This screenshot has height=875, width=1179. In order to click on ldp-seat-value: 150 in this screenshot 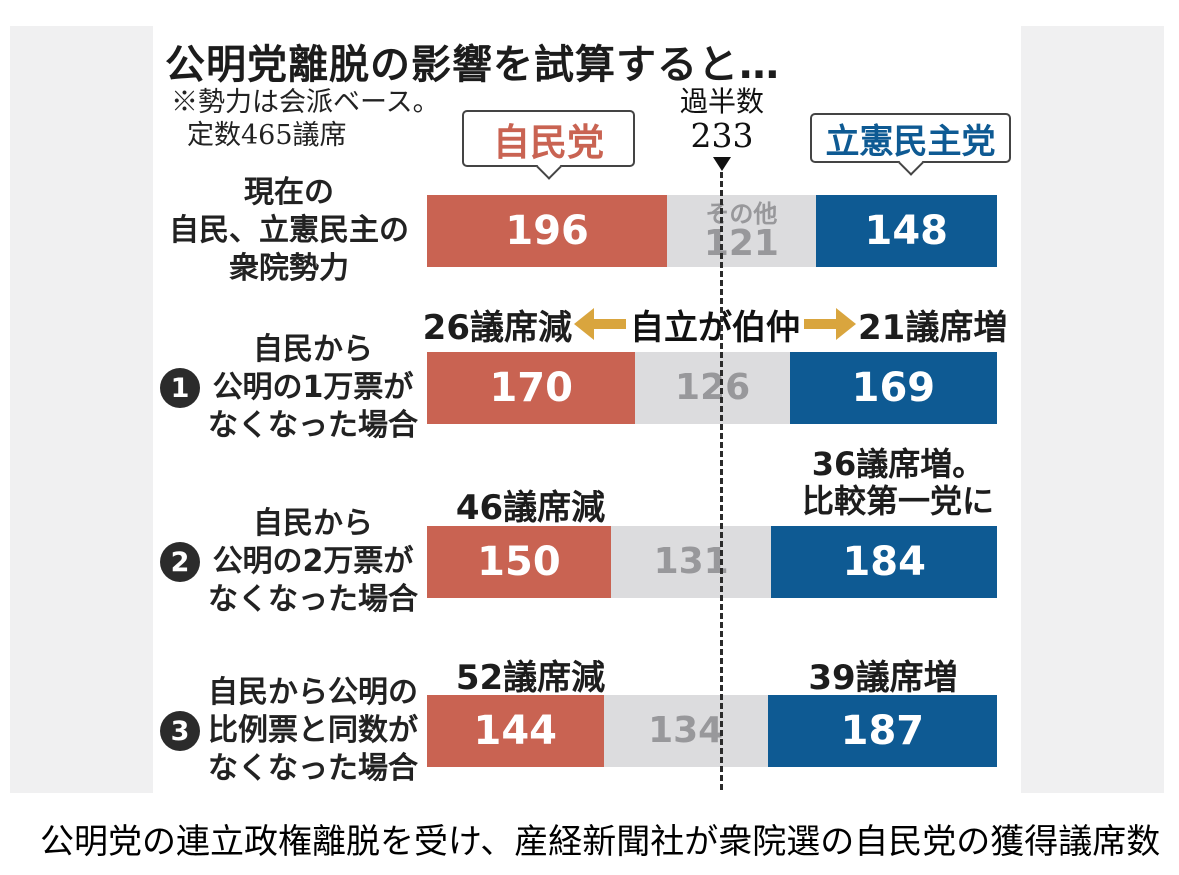, I will do `click(519, 562)`.